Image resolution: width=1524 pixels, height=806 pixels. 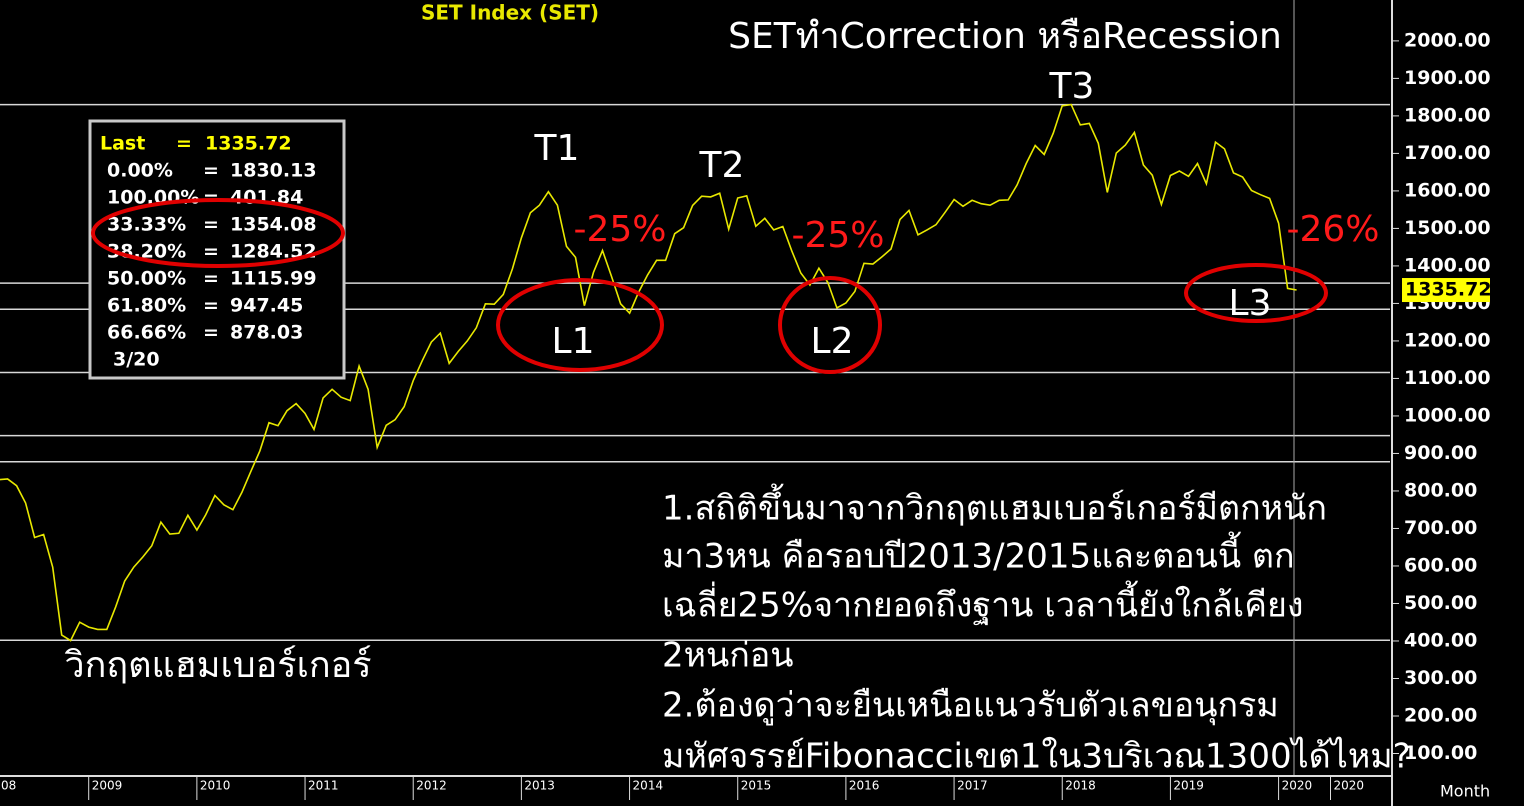 I want to click on x-tick-label: 2016, so click(x=864, y=786).